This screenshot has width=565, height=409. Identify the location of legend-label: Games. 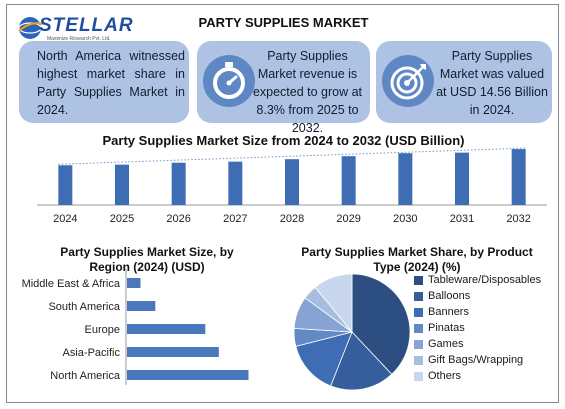
(446, 344).